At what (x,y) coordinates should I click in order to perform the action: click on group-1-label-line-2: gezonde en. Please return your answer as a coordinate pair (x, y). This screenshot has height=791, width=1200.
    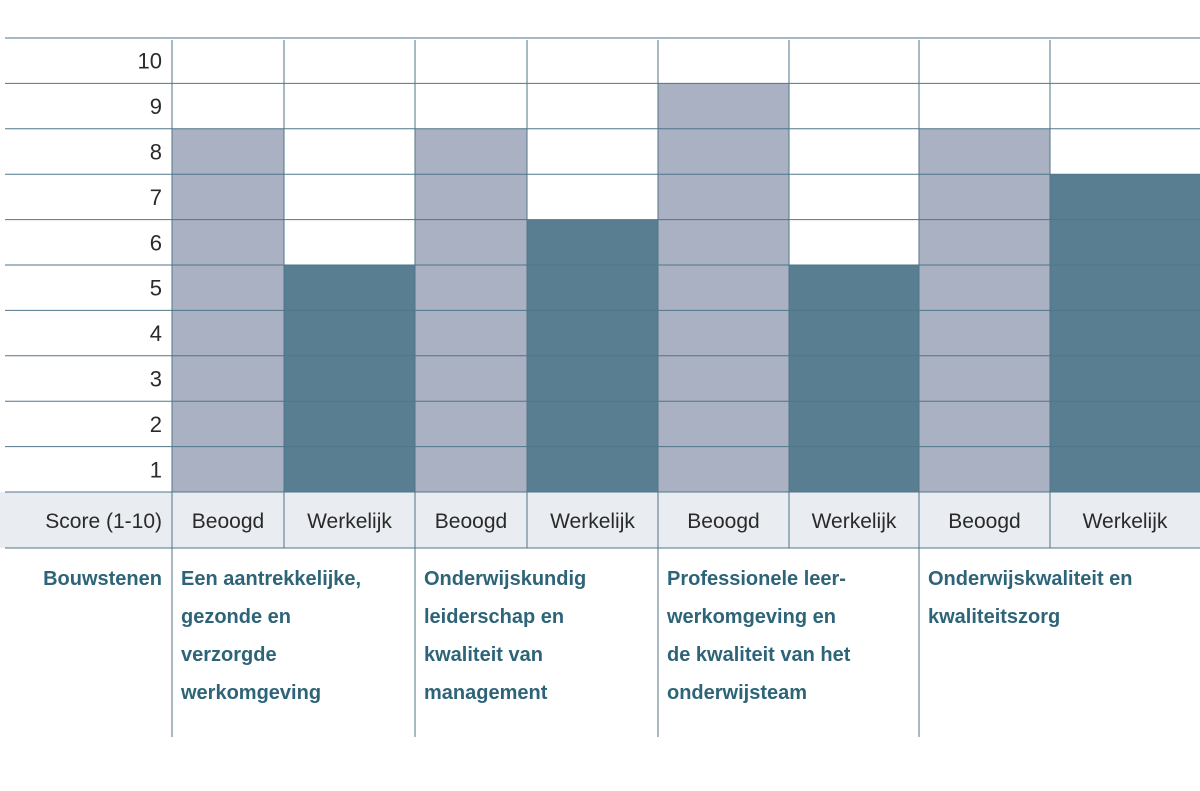
    Looking at the image, I should click on (236, 617).